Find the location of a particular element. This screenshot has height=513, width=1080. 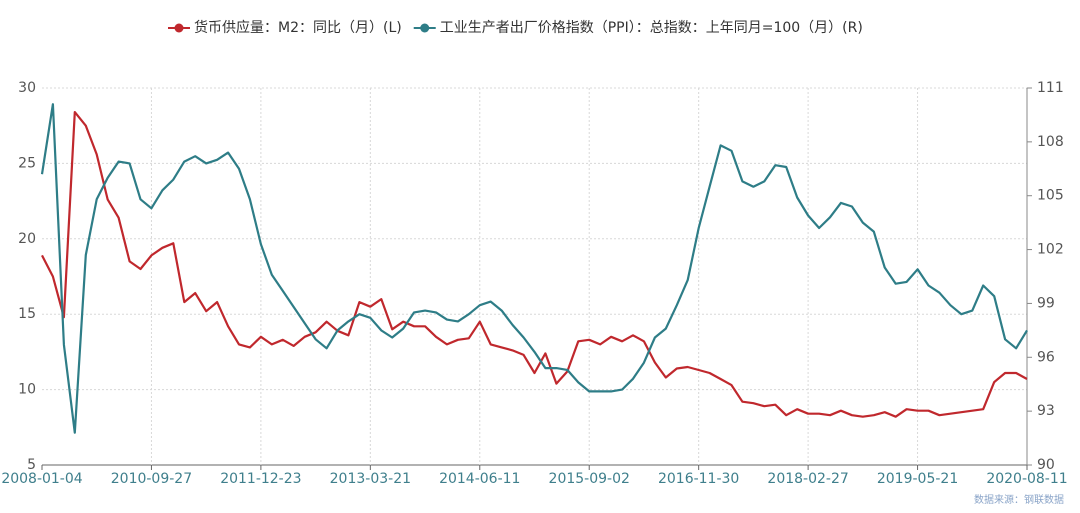

y2-tick-label: 105 is located at coordinates (1050, 196).